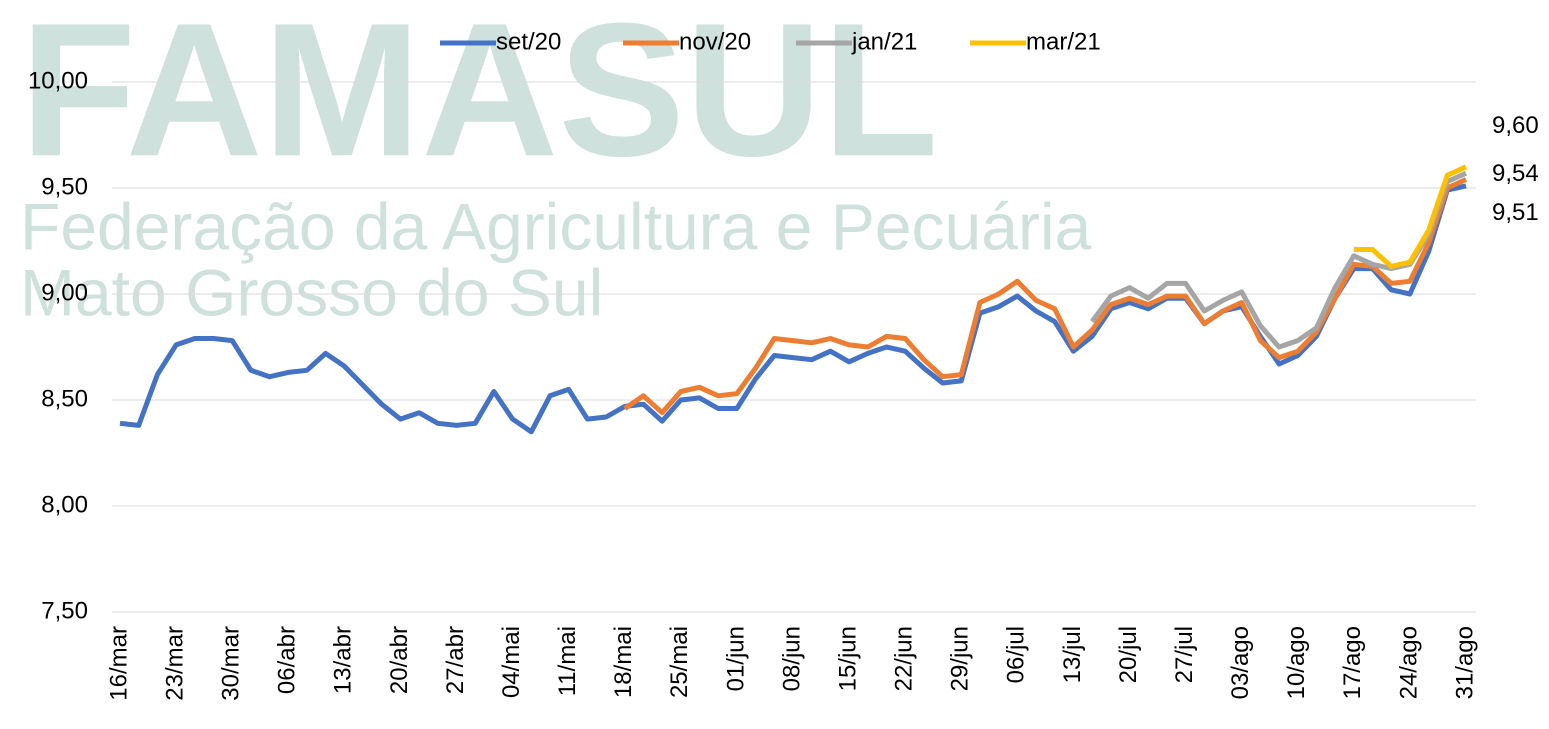 The width and height of the screenshot is (1549, 729). I want to click on x-tick-label: 15/jun, so click(847, 658).